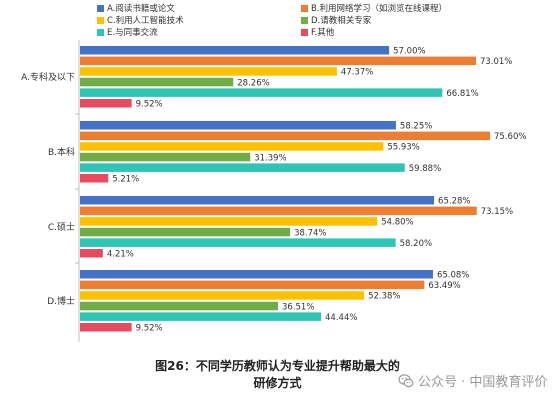  What do you see at coordinates (409, 52) in the screenshot?
I see `bar-value-label: 57.00%` at bounding box center [409, 52].